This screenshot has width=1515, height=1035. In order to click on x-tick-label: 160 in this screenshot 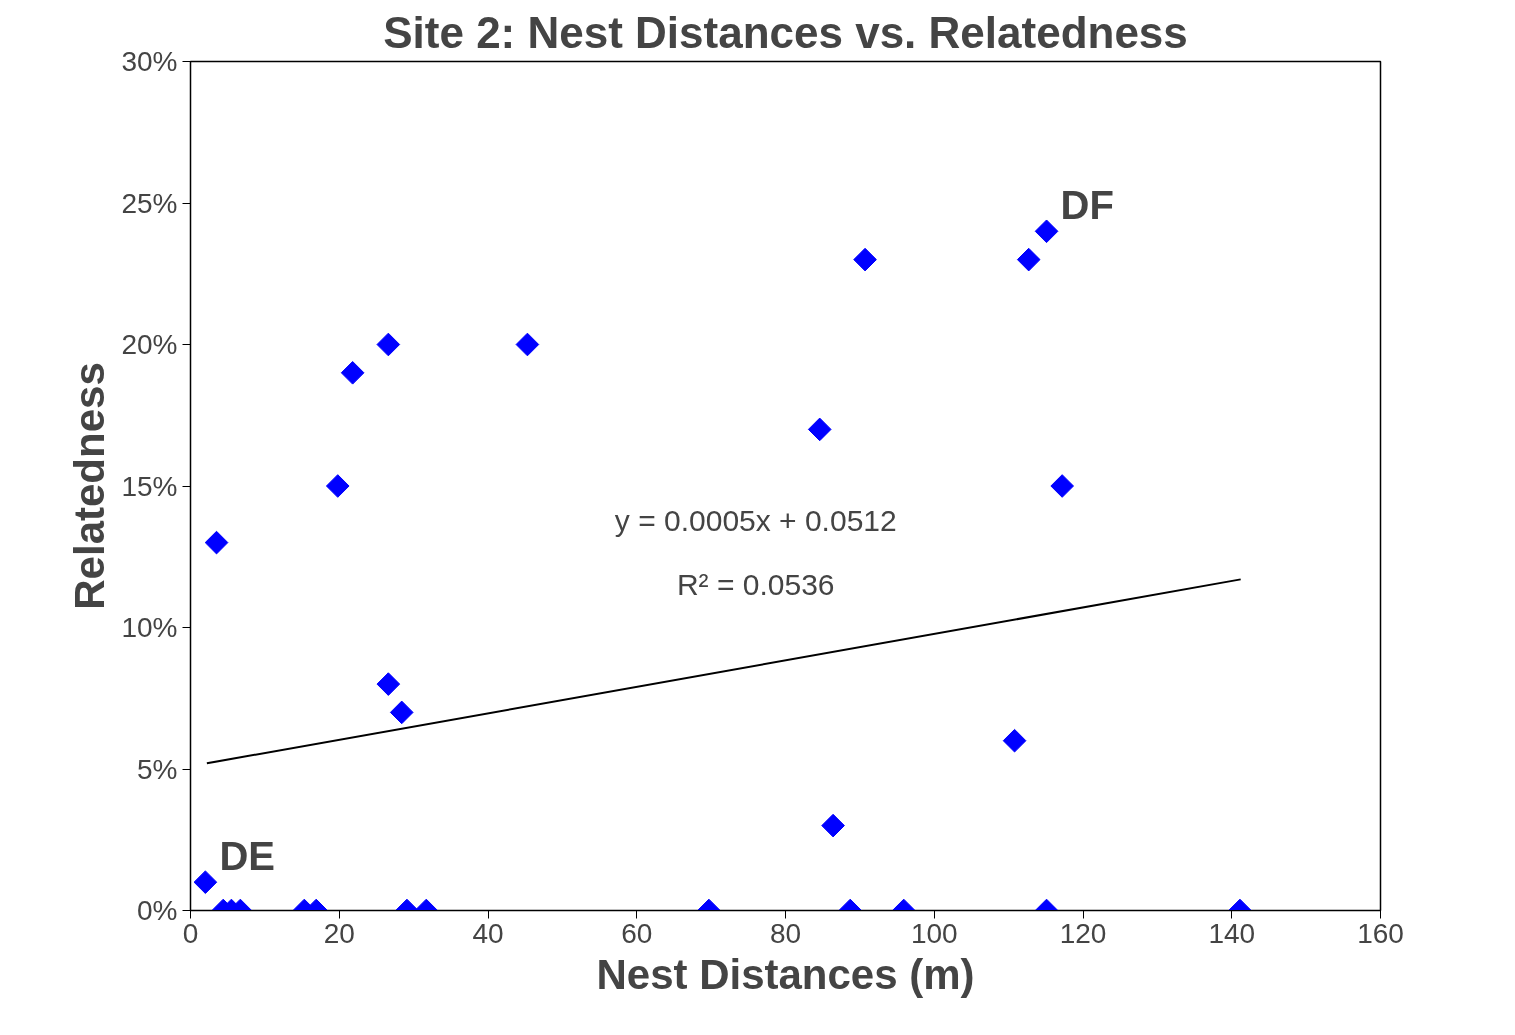, I will do `click(1380, 933)`.